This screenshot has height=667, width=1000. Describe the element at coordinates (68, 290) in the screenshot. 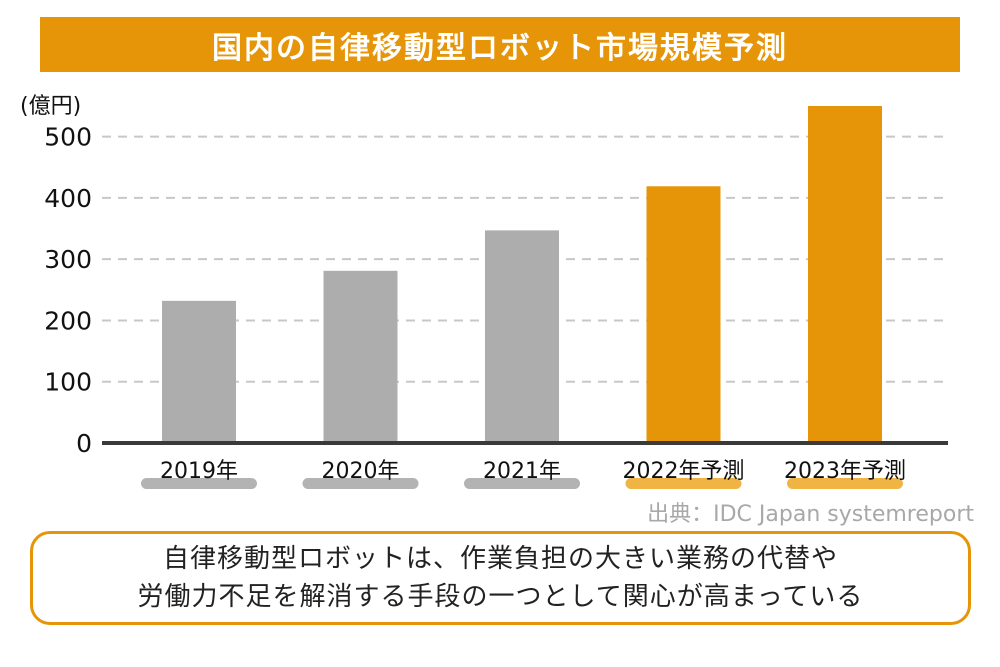

I see `y-axis-ticks: 0 100 200 300 400 500` at that location.